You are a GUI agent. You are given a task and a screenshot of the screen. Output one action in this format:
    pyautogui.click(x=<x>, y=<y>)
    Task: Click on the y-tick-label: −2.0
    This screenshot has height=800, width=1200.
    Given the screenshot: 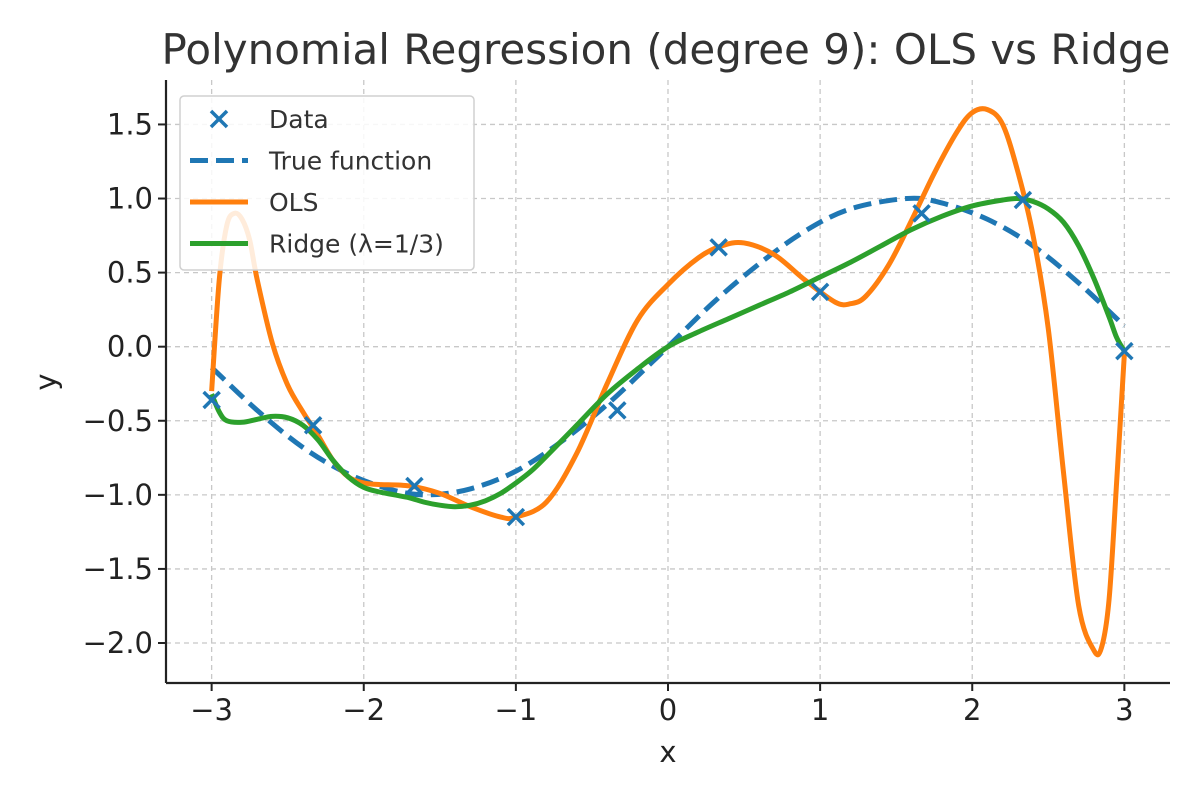 What is the action you would take?
    pyautogui.click(x=118, y=643)
    